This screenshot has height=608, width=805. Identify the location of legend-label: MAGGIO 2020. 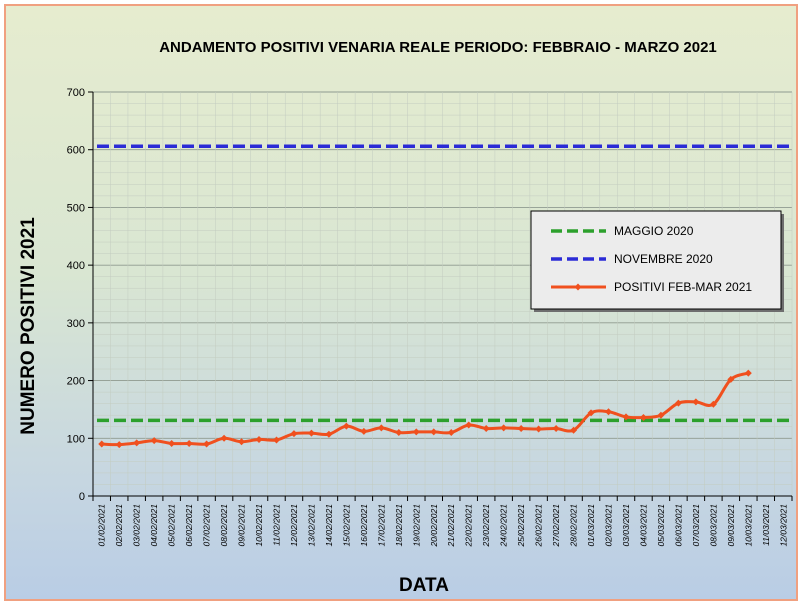
(654, 231).